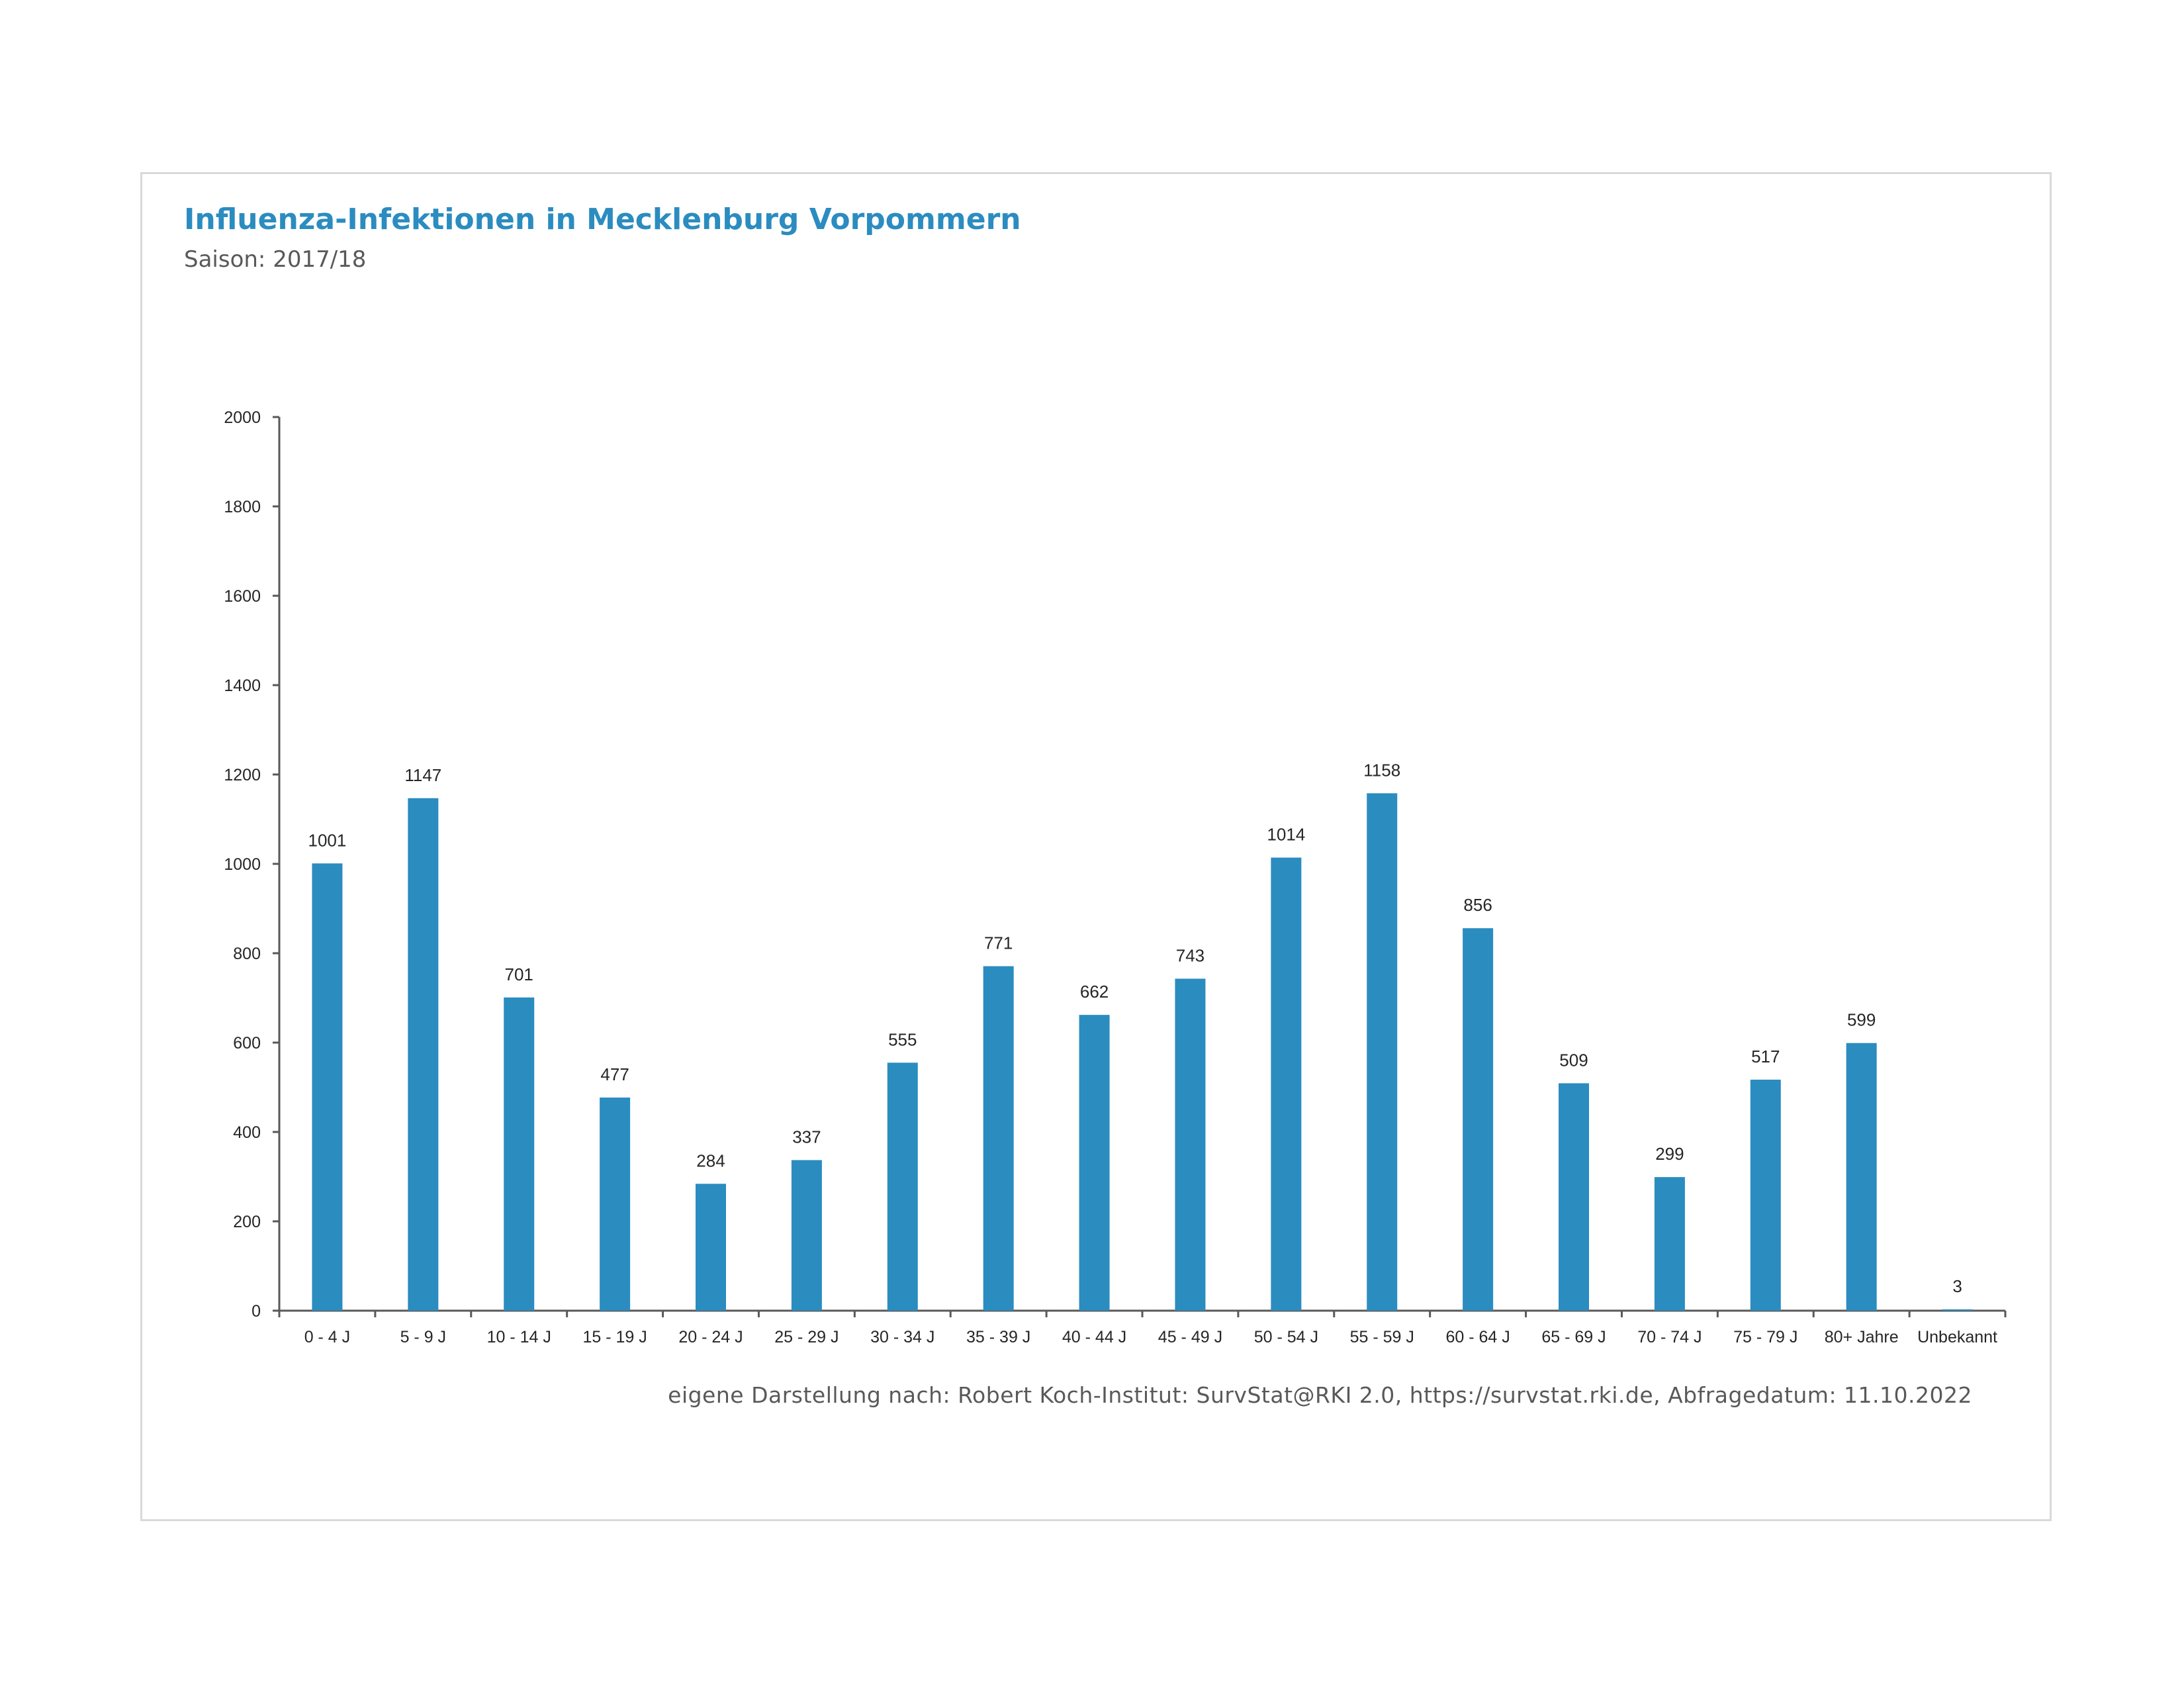 The image size is (2184, 1688). Describe the element at coordinates (423, 1337) in the screenshot. I see `x-tick-label-1: 5 - 9 J` at that location.